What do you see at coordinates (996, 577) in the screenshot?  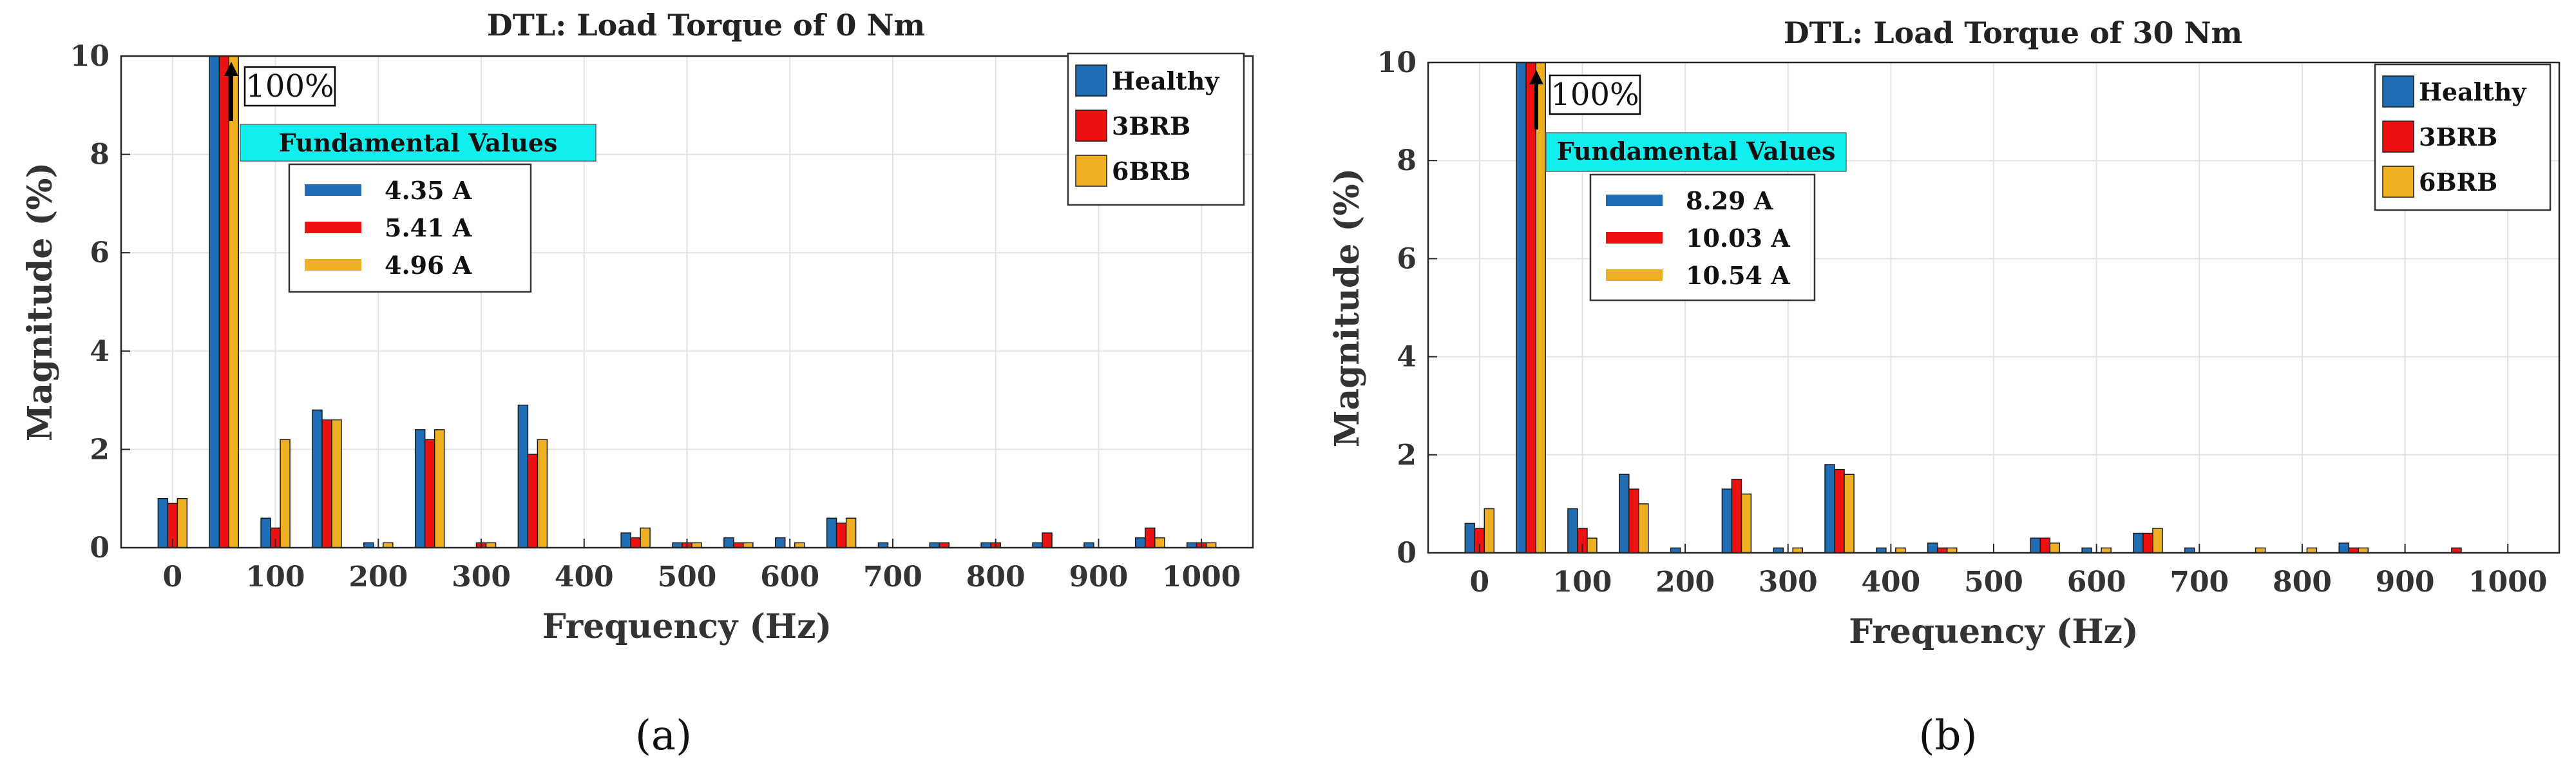 I see `x-tick-label: 800` at bounding box center [996, 577].